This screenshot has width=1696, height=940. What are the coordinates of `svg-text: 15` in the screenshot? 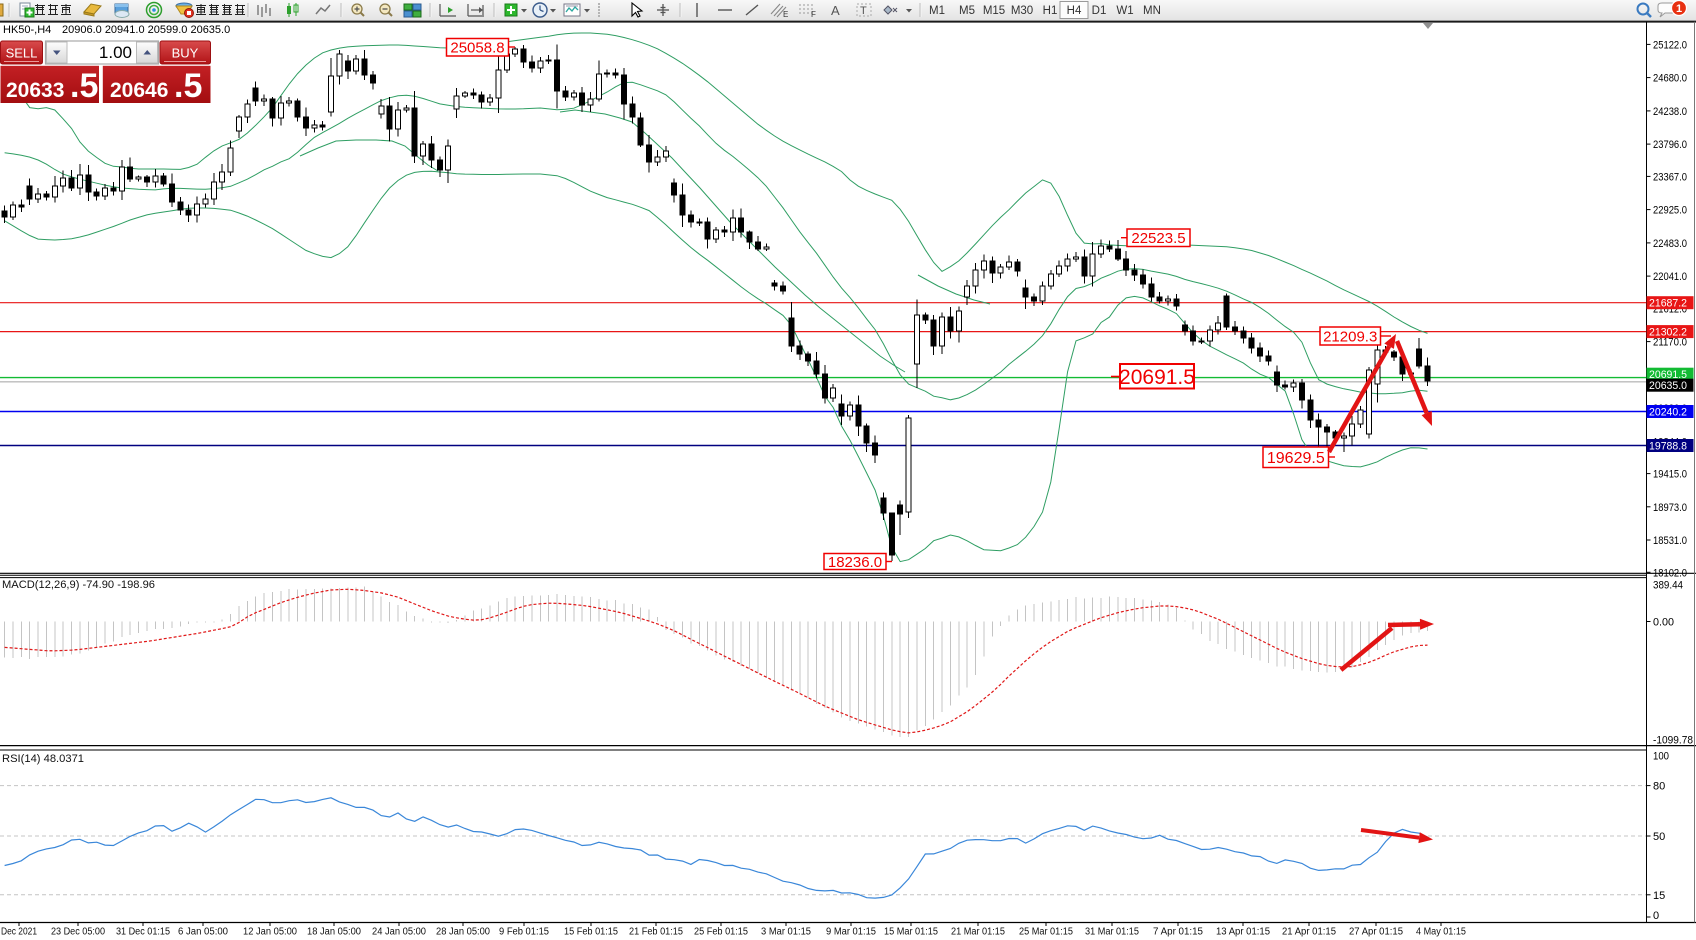 It's located at (1659, 896).